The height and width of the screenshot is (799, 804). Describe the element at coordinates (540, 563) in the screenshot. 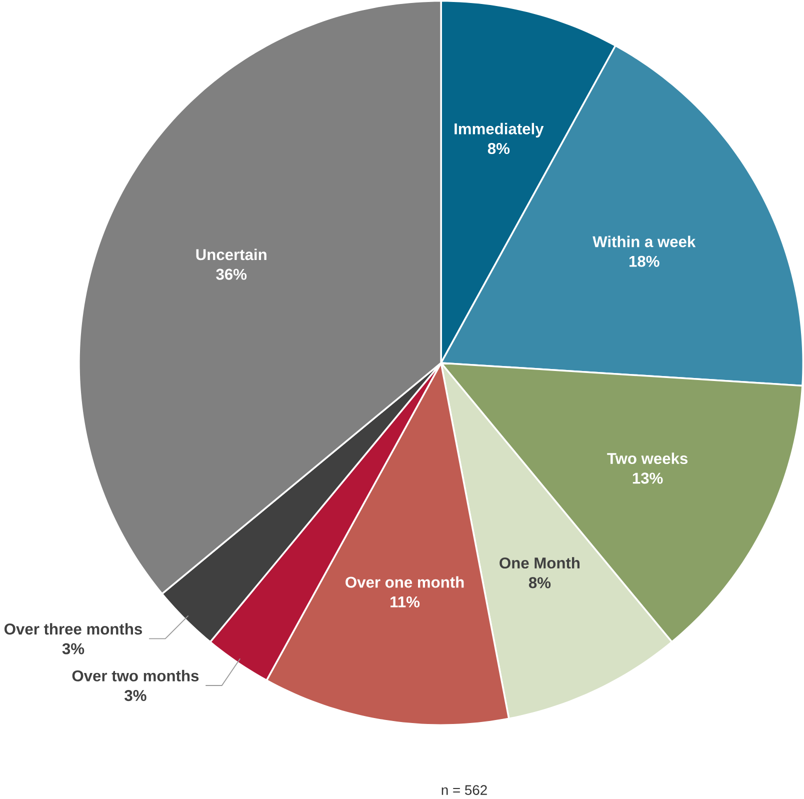

I see `slice-label: One Month` at that location.